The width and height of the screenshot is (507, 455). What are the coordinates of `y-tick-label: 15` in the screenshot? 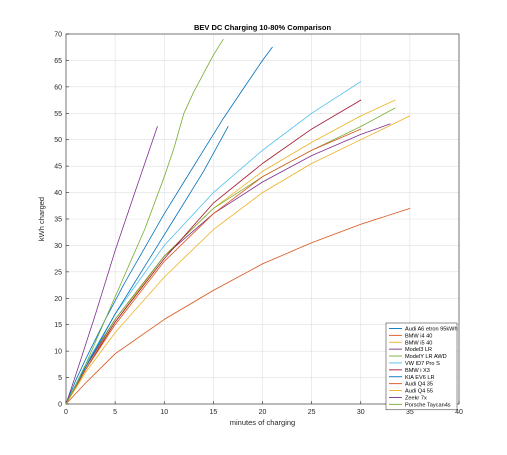 It's located at (58, 325).